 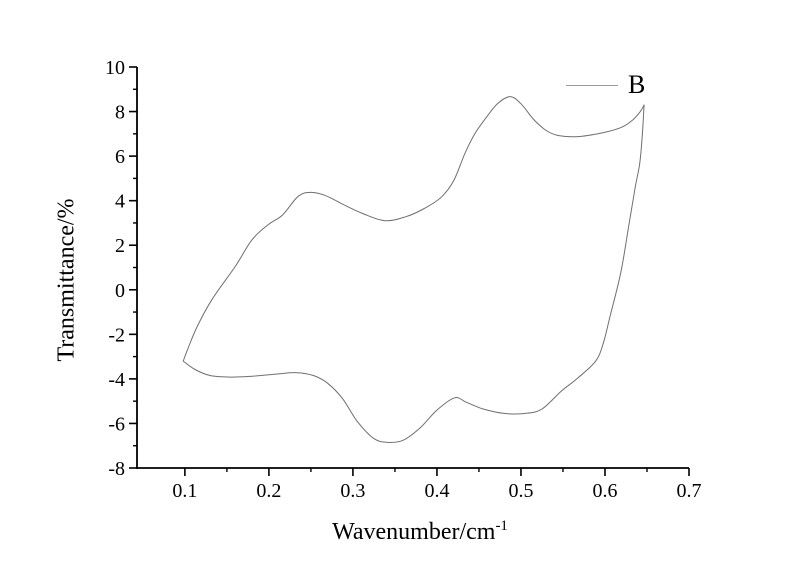 I want to click on y-axis-title-text: Transmittance/%, so click(x=66, y=280).